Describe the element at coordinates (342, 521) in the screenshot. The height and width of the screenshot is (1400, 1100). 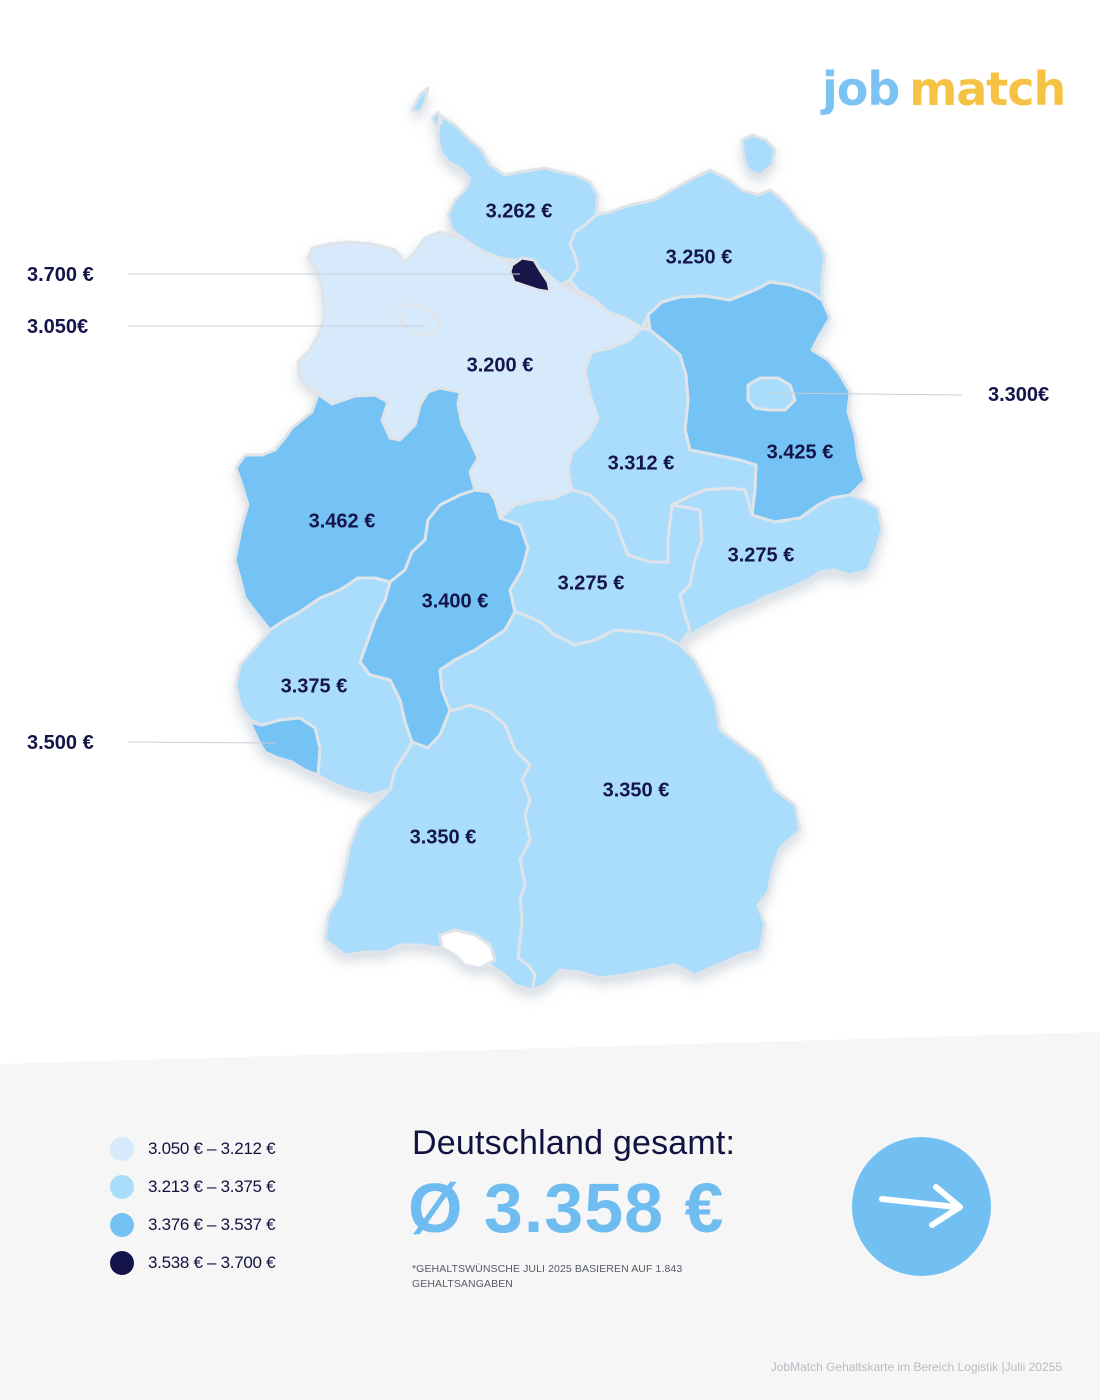
I see `map-value-label-nw: 3.462 €` at that location.